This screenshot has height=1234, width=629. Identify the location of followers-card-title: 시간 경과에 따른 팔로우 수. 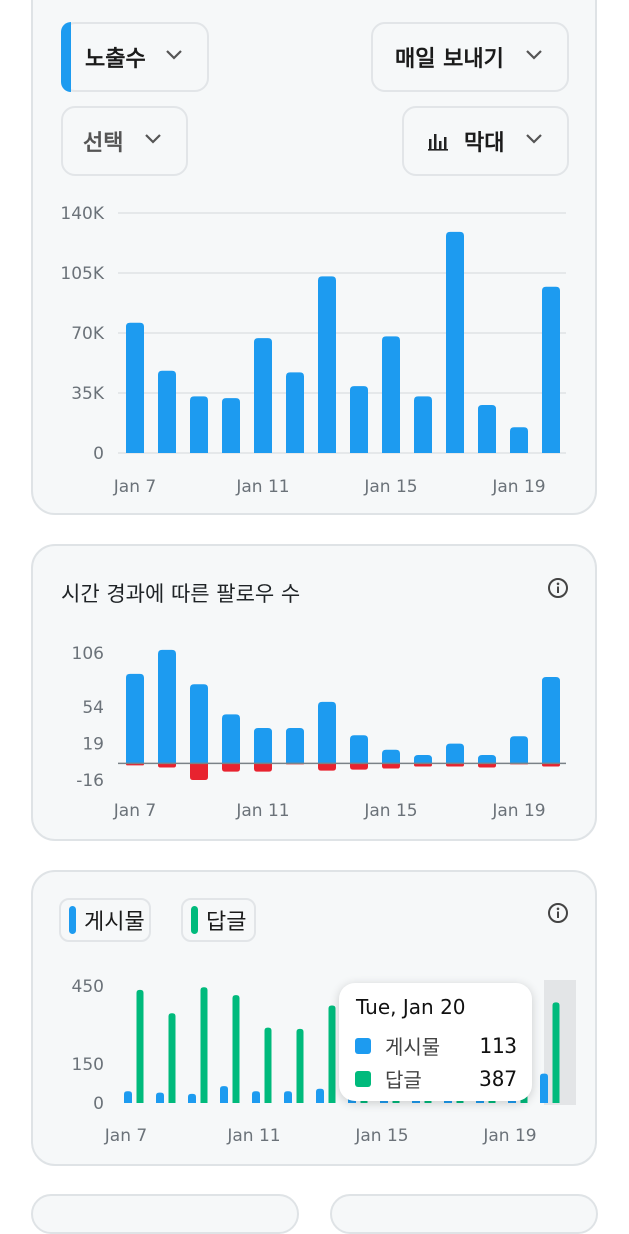
(181, 594).